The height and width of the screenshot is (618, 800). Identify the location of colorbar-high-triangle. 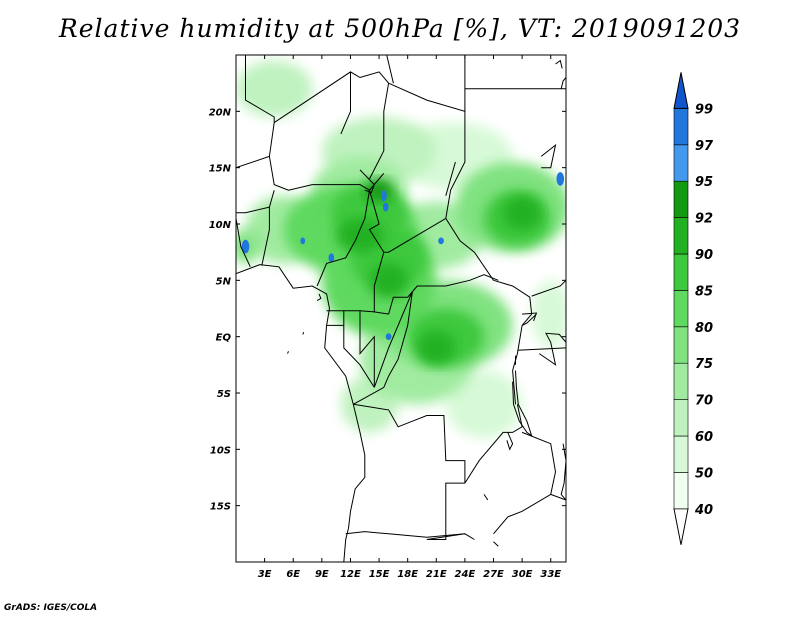
(681, 90).